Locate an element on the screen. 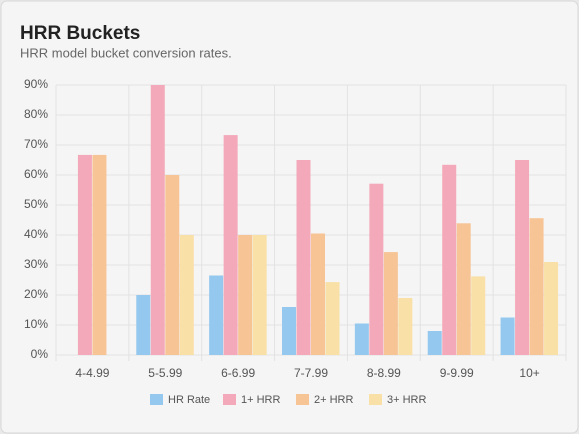  x-tick-label: 9-9.99 is located at coordinates (457, 373).